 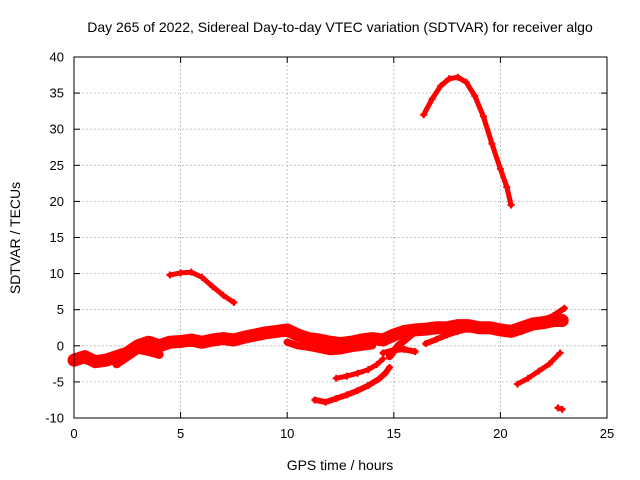 What do you see at coordinates (57, 201) in the screenshot?
I see `y-tick-label: 20` at bounding box center [57, 201].